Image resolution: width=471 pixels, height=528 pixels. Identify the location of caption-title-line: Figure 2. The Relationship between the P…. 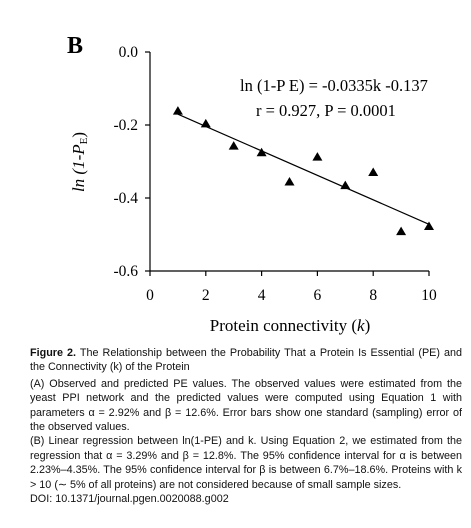
(246, 360).